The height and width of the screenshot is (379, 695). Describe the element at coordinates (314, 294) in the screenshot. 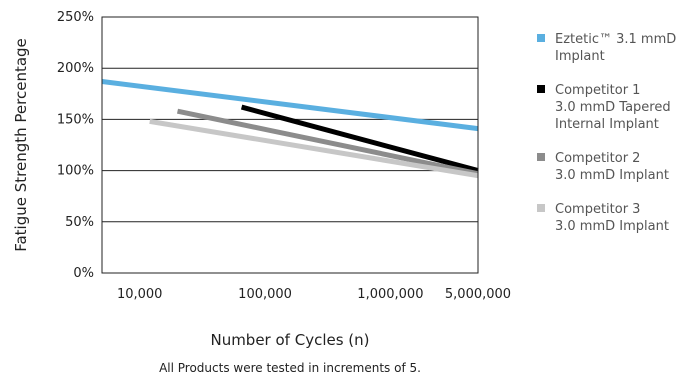

I see `x-tick-labels: 10,000 100,000 1,000,000 5,000,000` at that location.